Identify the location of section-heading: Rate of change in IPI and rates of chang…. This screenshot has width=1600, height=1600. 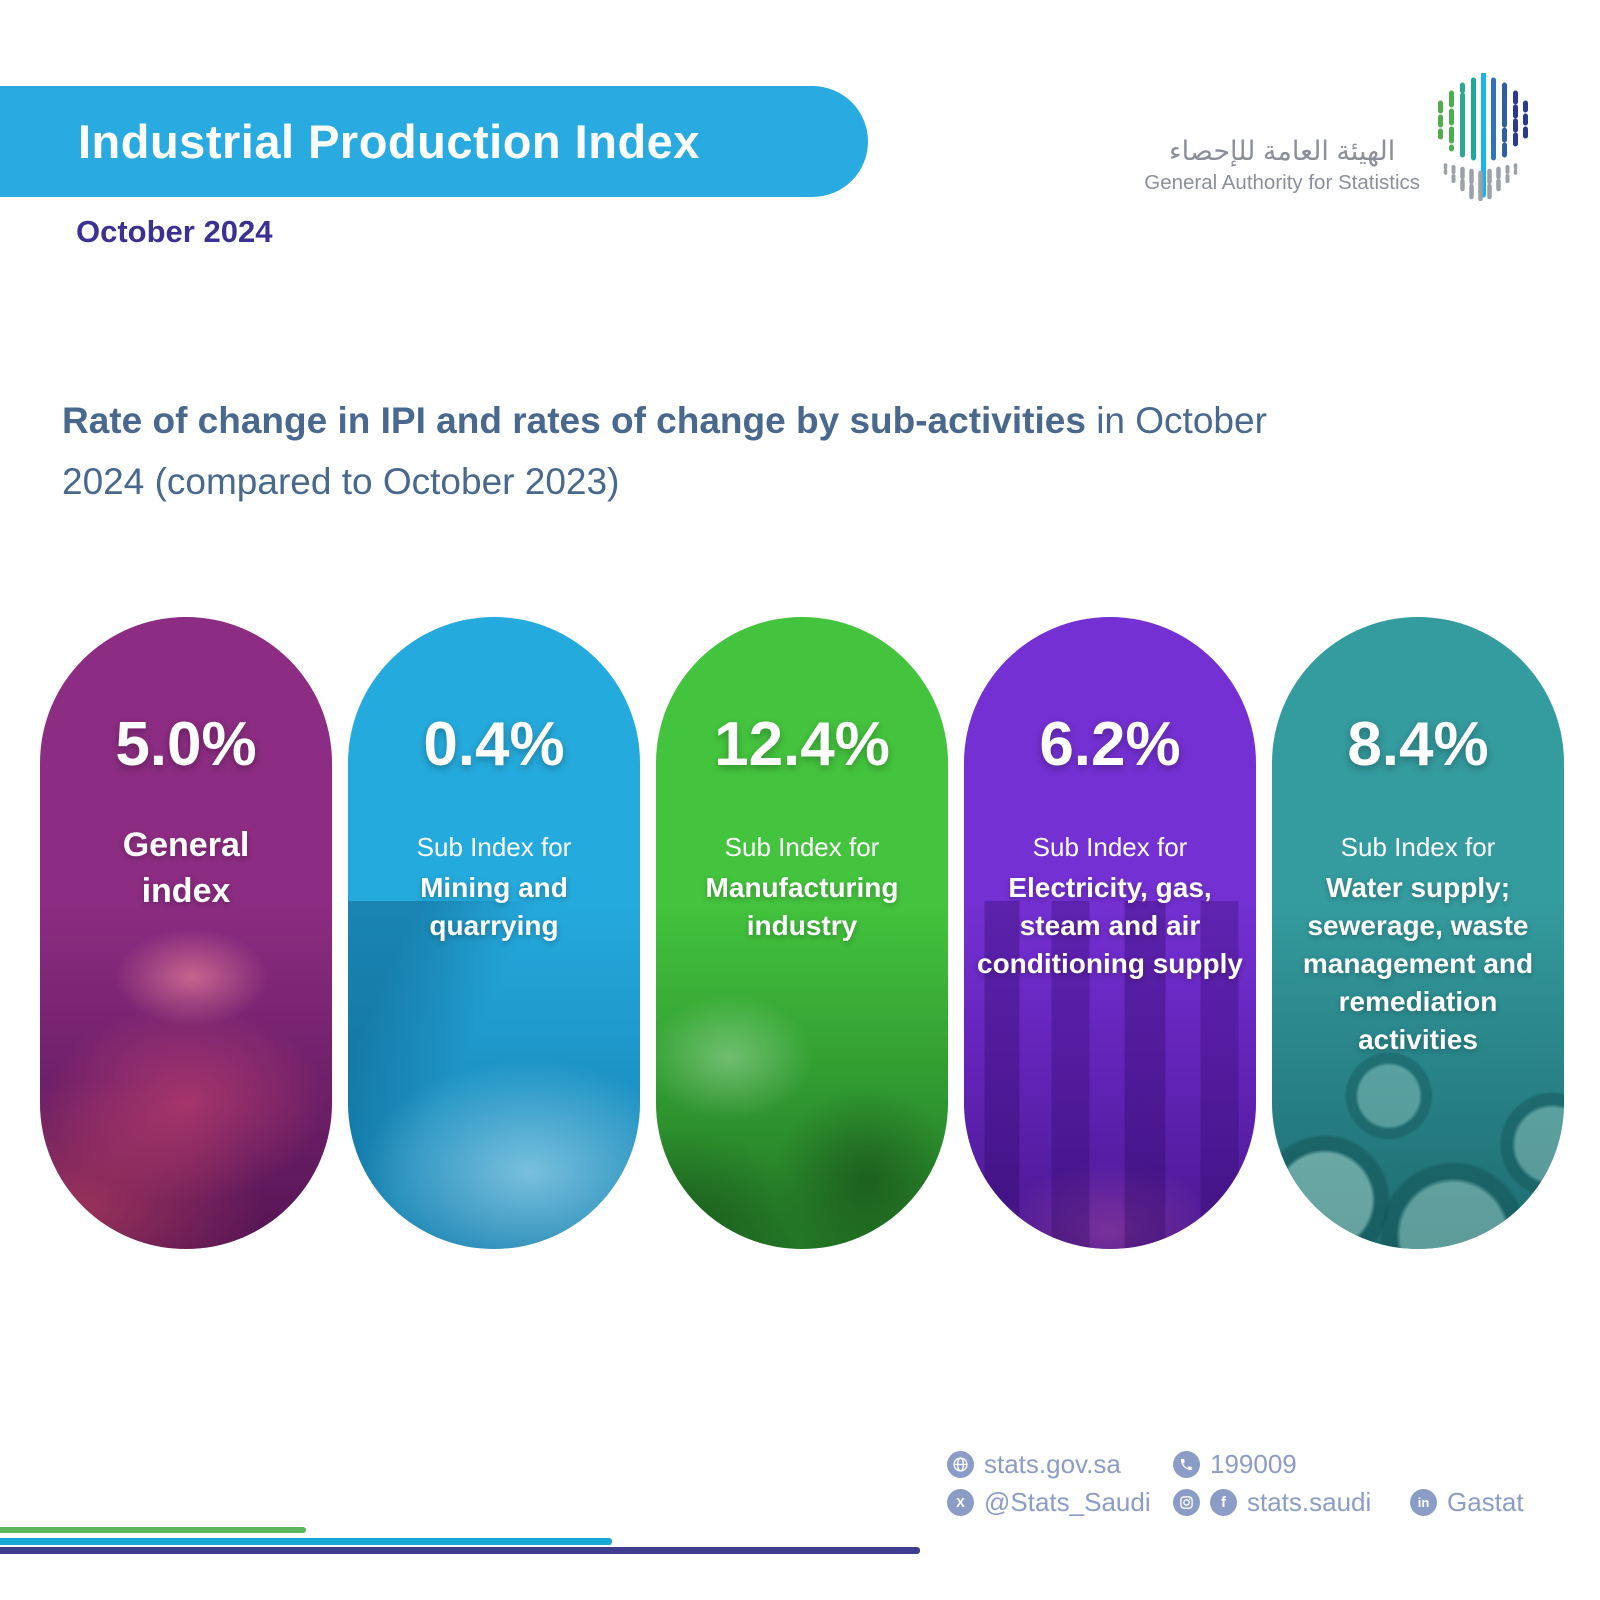
(764, 451).